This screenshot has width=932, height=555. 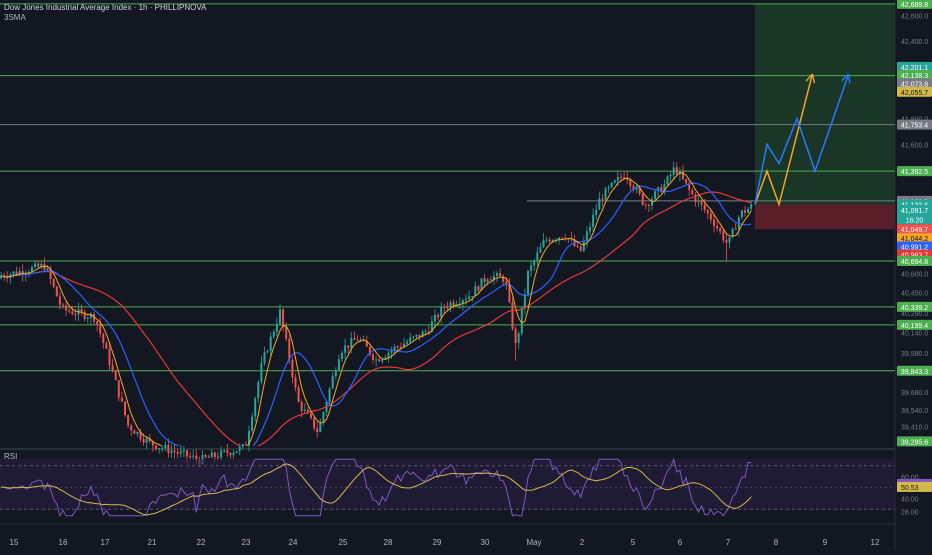 What do you see at coordinates (152, 542) in the screenshot?
I see `time-tick-label: 21` at bounding box center [152, 542].